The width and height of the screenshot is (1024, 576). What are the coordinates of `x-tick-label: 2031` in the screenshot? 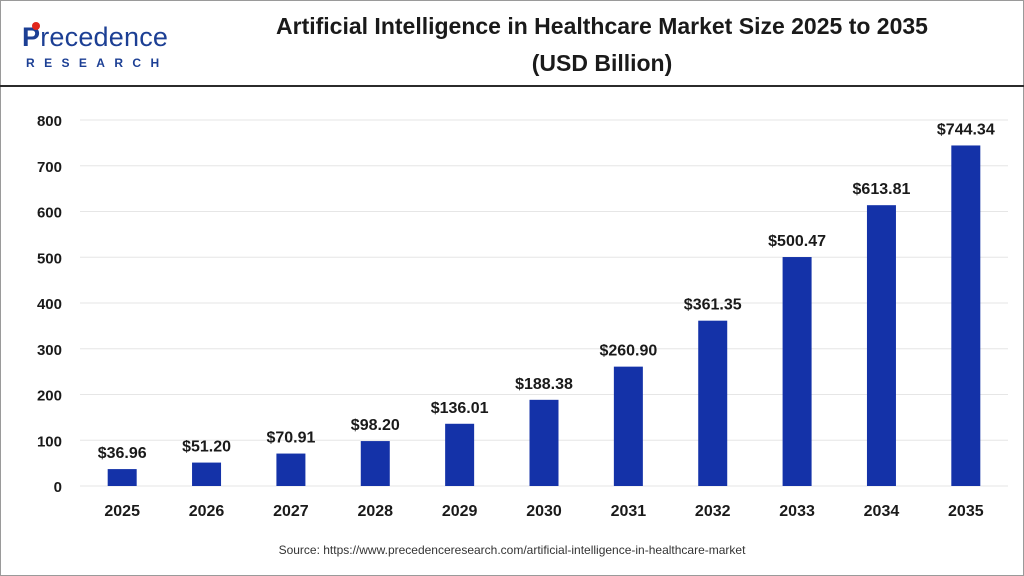 It's located at (629, 511).